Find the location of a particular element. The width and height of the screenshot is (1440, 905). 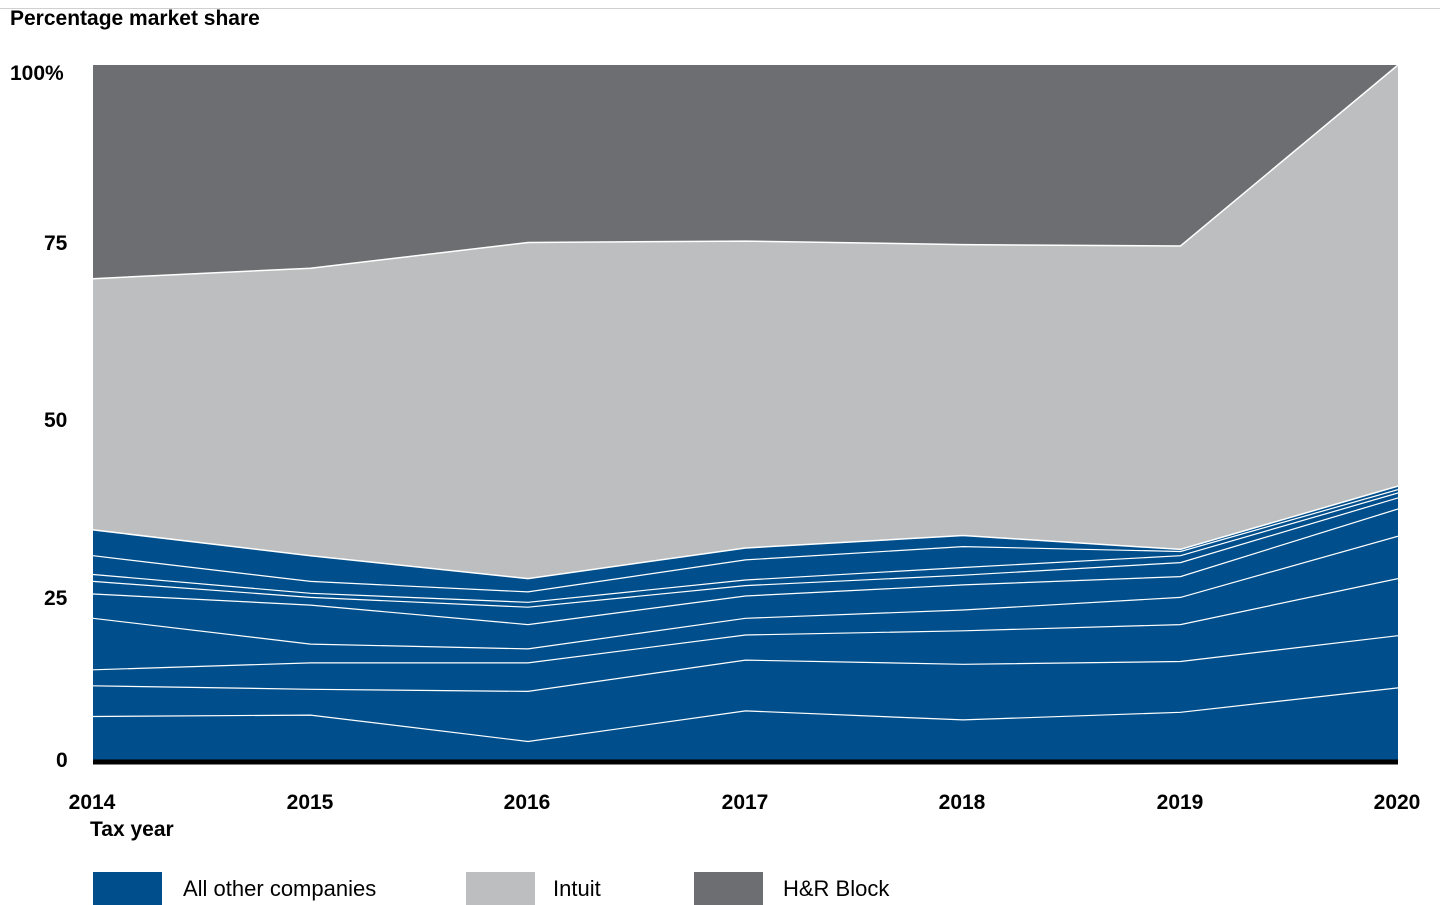

y-tick-label-100: 100% is located at coordinates (37, 73).